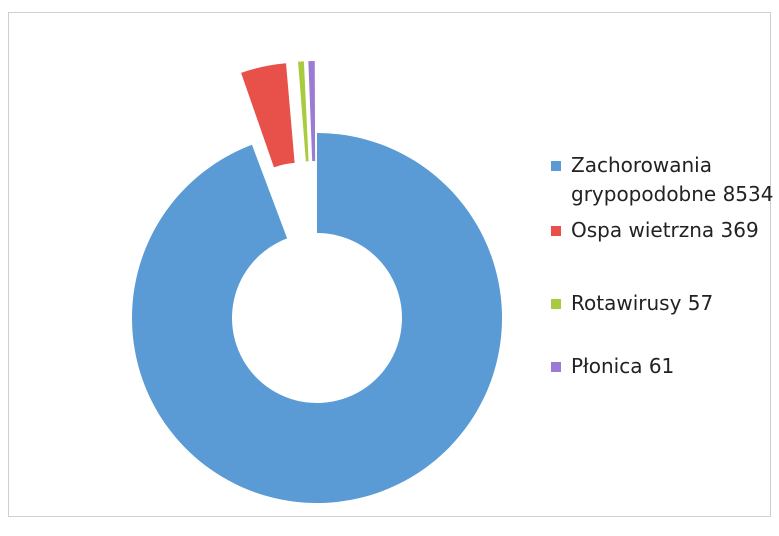 Image resolution: width=779 pixels, height=536 pixels. I want to click on legend-label-zachorowania: Zachorowania grypopodobne 8534, so click(672, 179).